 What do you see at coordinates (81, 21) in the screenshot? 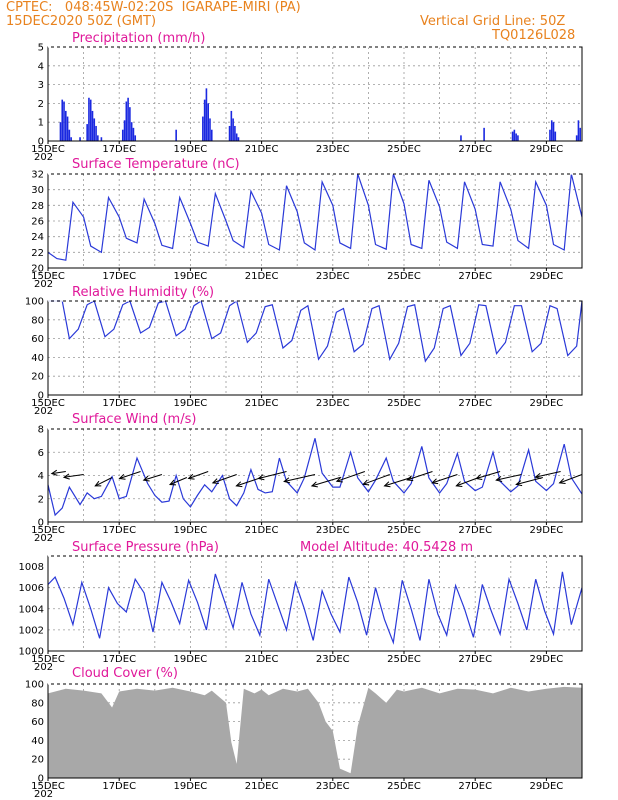
I see `run-date-header: 15DEC2020 50Z (GMT)` at bounding box center [81, 21].